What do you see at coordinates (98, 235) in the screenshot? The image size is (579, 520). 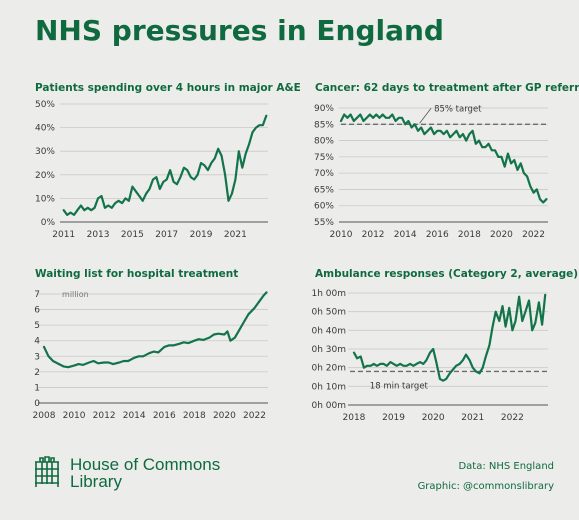 I see `ae-xtick-label: 2013` at bounding box center [98, 235].